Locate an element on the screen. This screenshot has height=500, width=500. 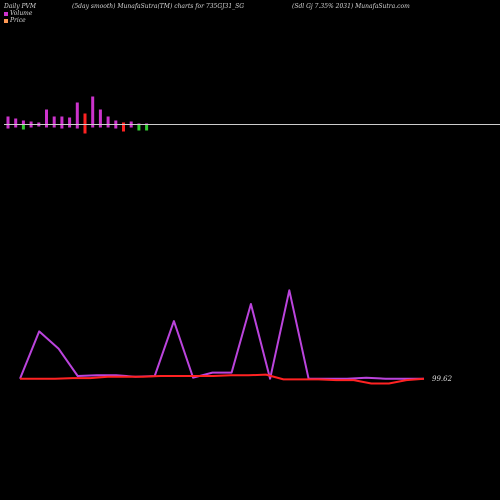
price-series-line is located at coordinates (222, 379).